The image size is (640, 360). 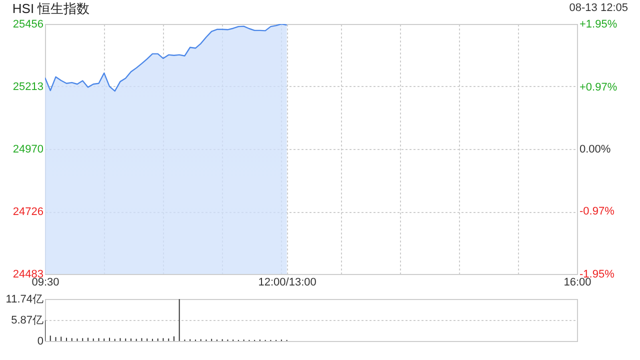 I want to click on chart-title: HSI 恒生指数, so click(x=51, y=8).